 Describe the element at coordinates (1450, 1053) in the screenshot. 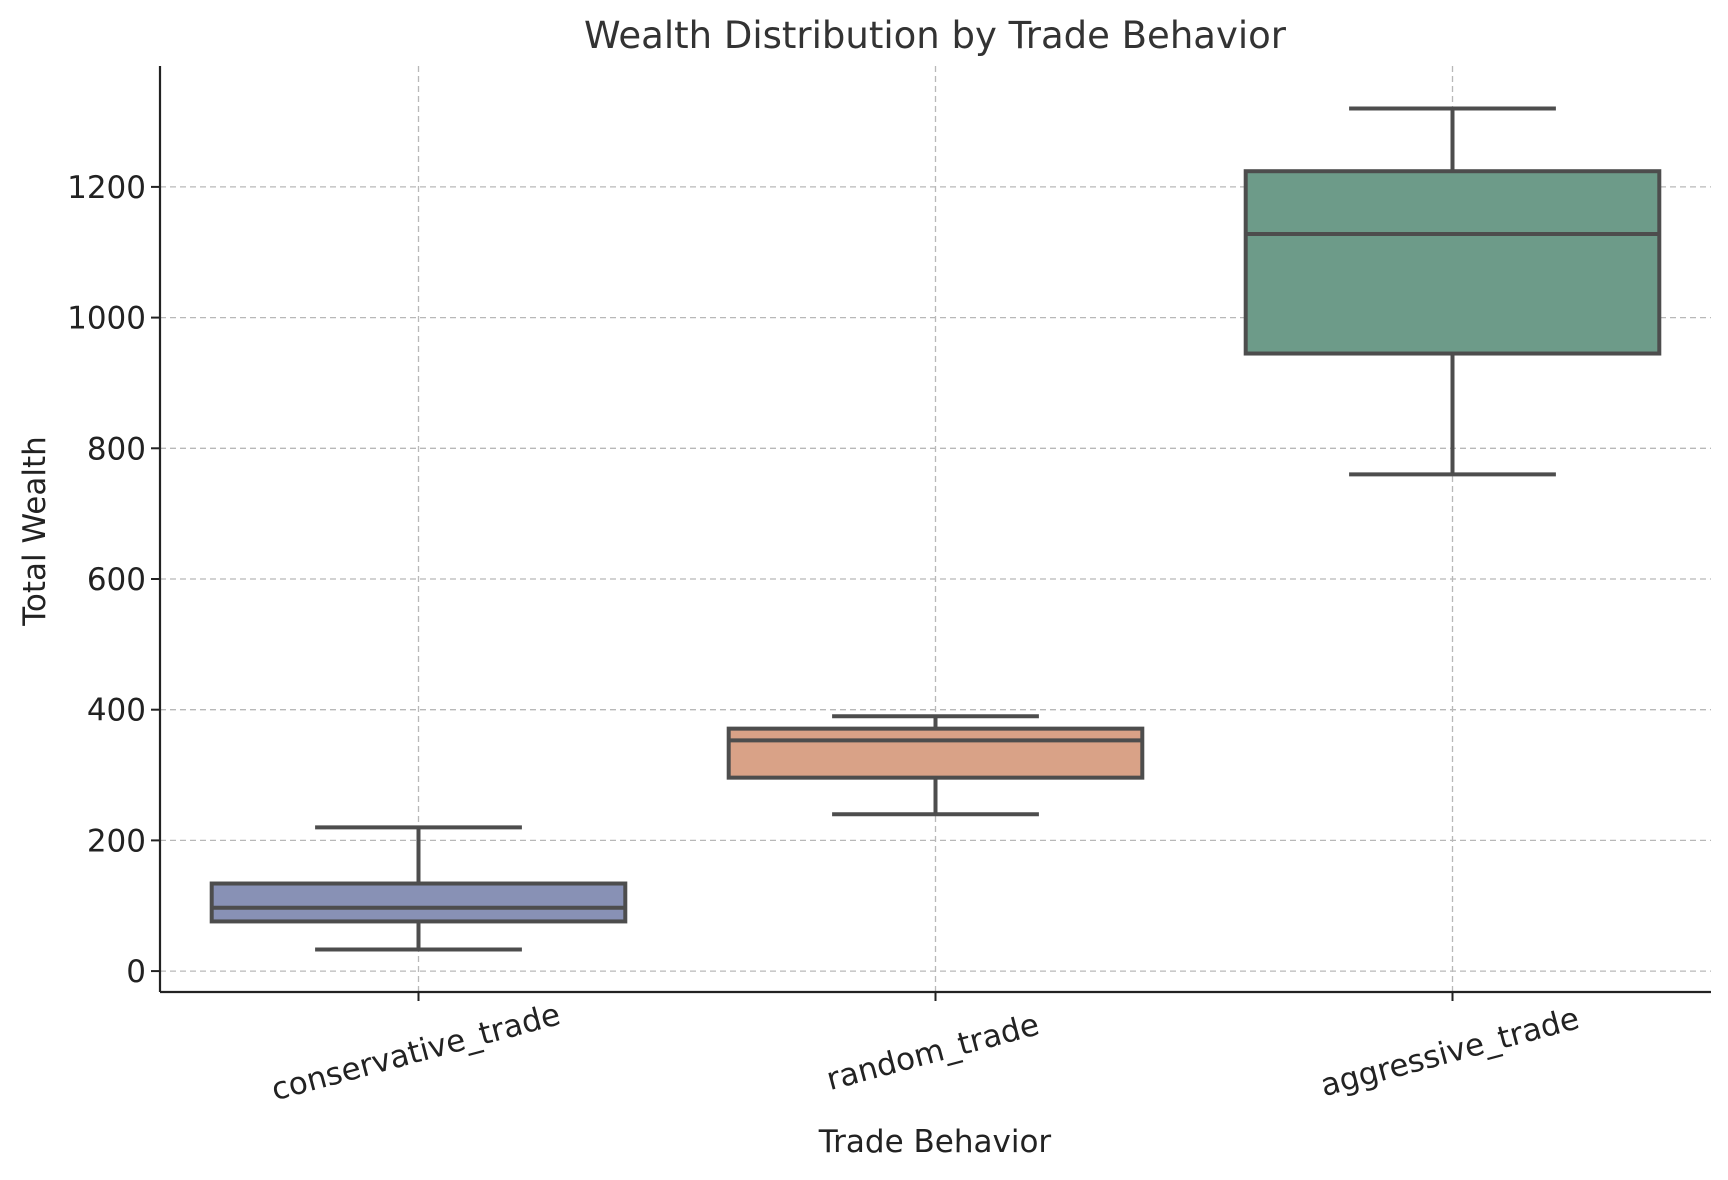

I see `x-tick-label: aggressive_trade` at that location.